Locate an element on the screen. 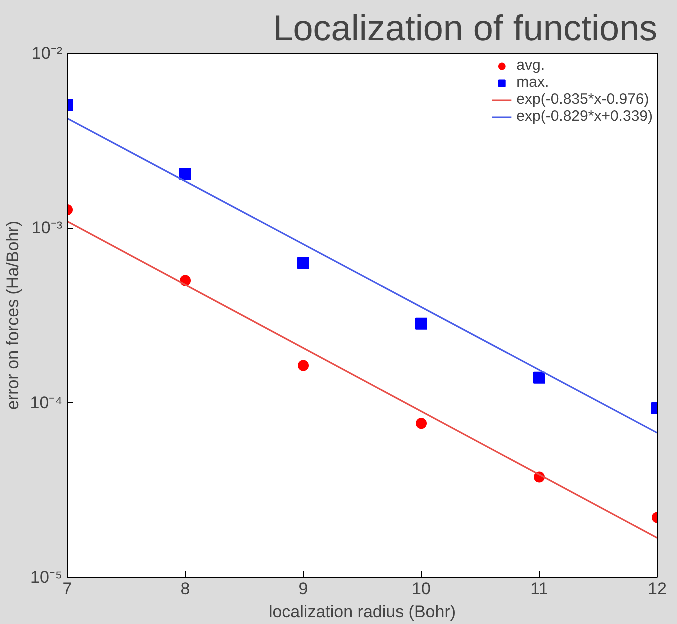 This screenshot has width=677, height=624. legend-label: avg. is located at coordinates (531, 65).